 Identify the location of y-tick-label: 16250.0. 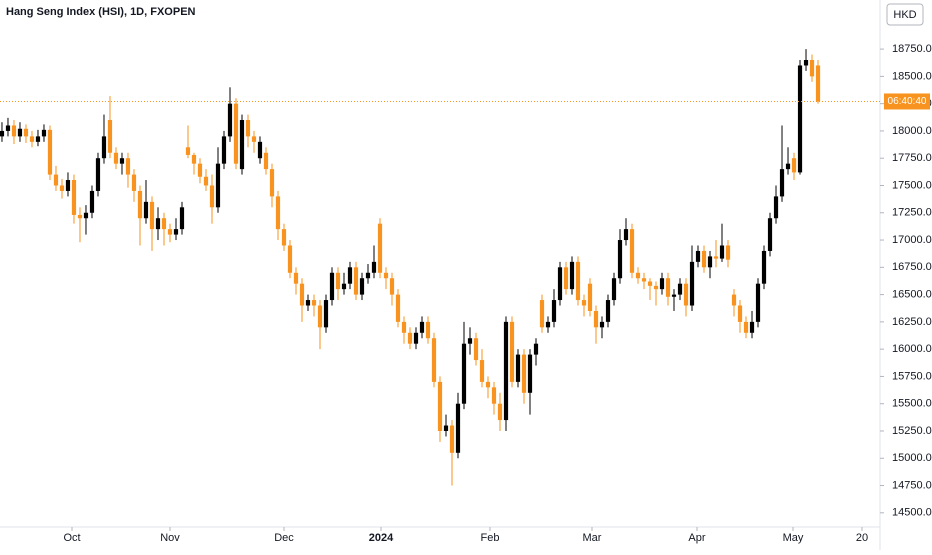
(912, 322).